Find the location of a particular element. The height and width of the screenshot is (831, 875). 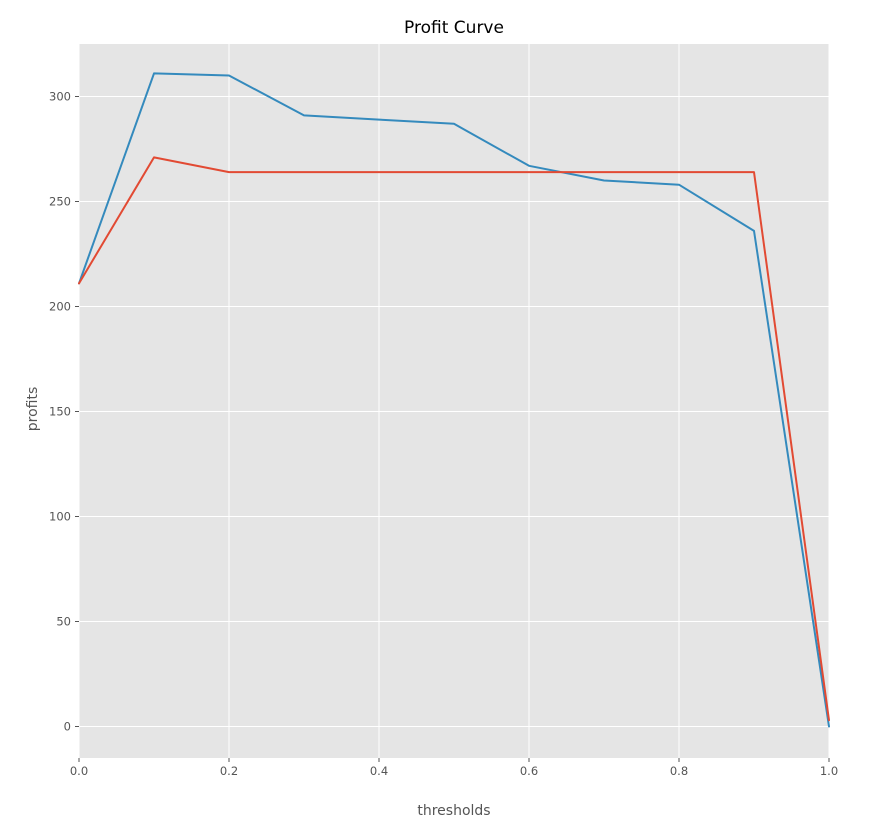

x-tick-label: 0.0 is located at coordinates (79, 771).